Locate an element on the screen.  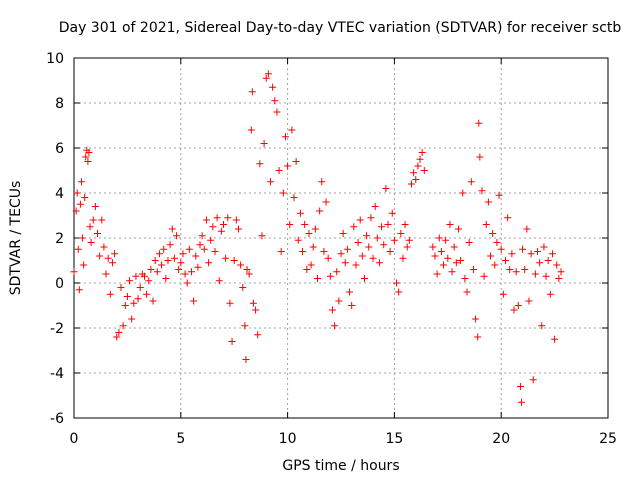
y-tick-label: 8 is located at coordinates (59, 104).